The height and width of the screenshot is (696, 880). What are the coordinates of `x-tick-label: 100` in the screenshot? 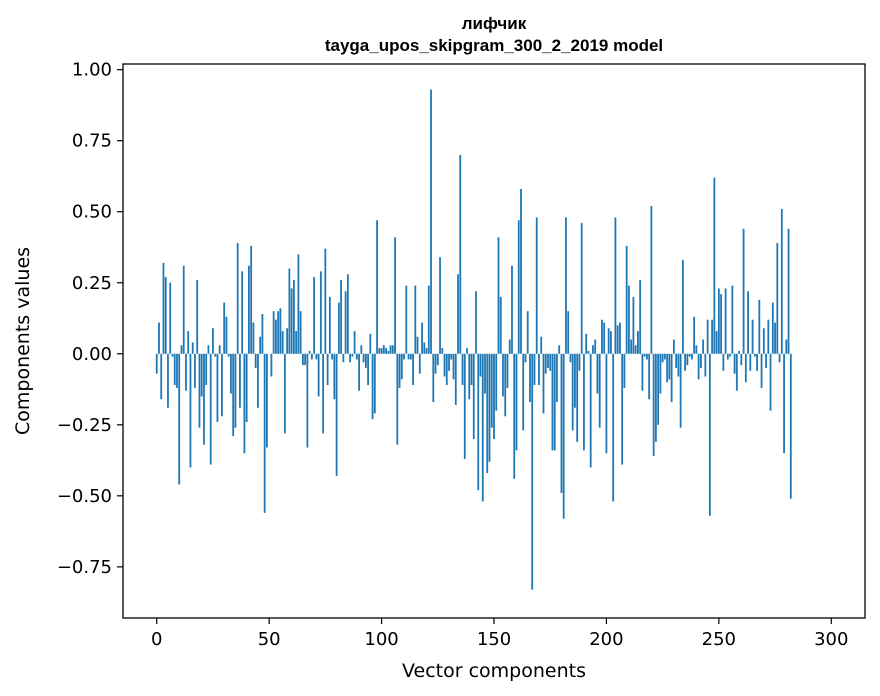 It's located at (381, 639).